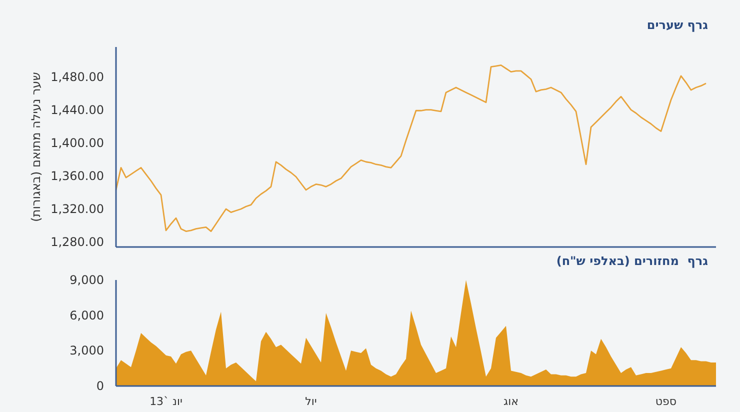 This screenshot has height=412, width=740. I want to click on x-tick-label: יונ `13, so click(166, 401).